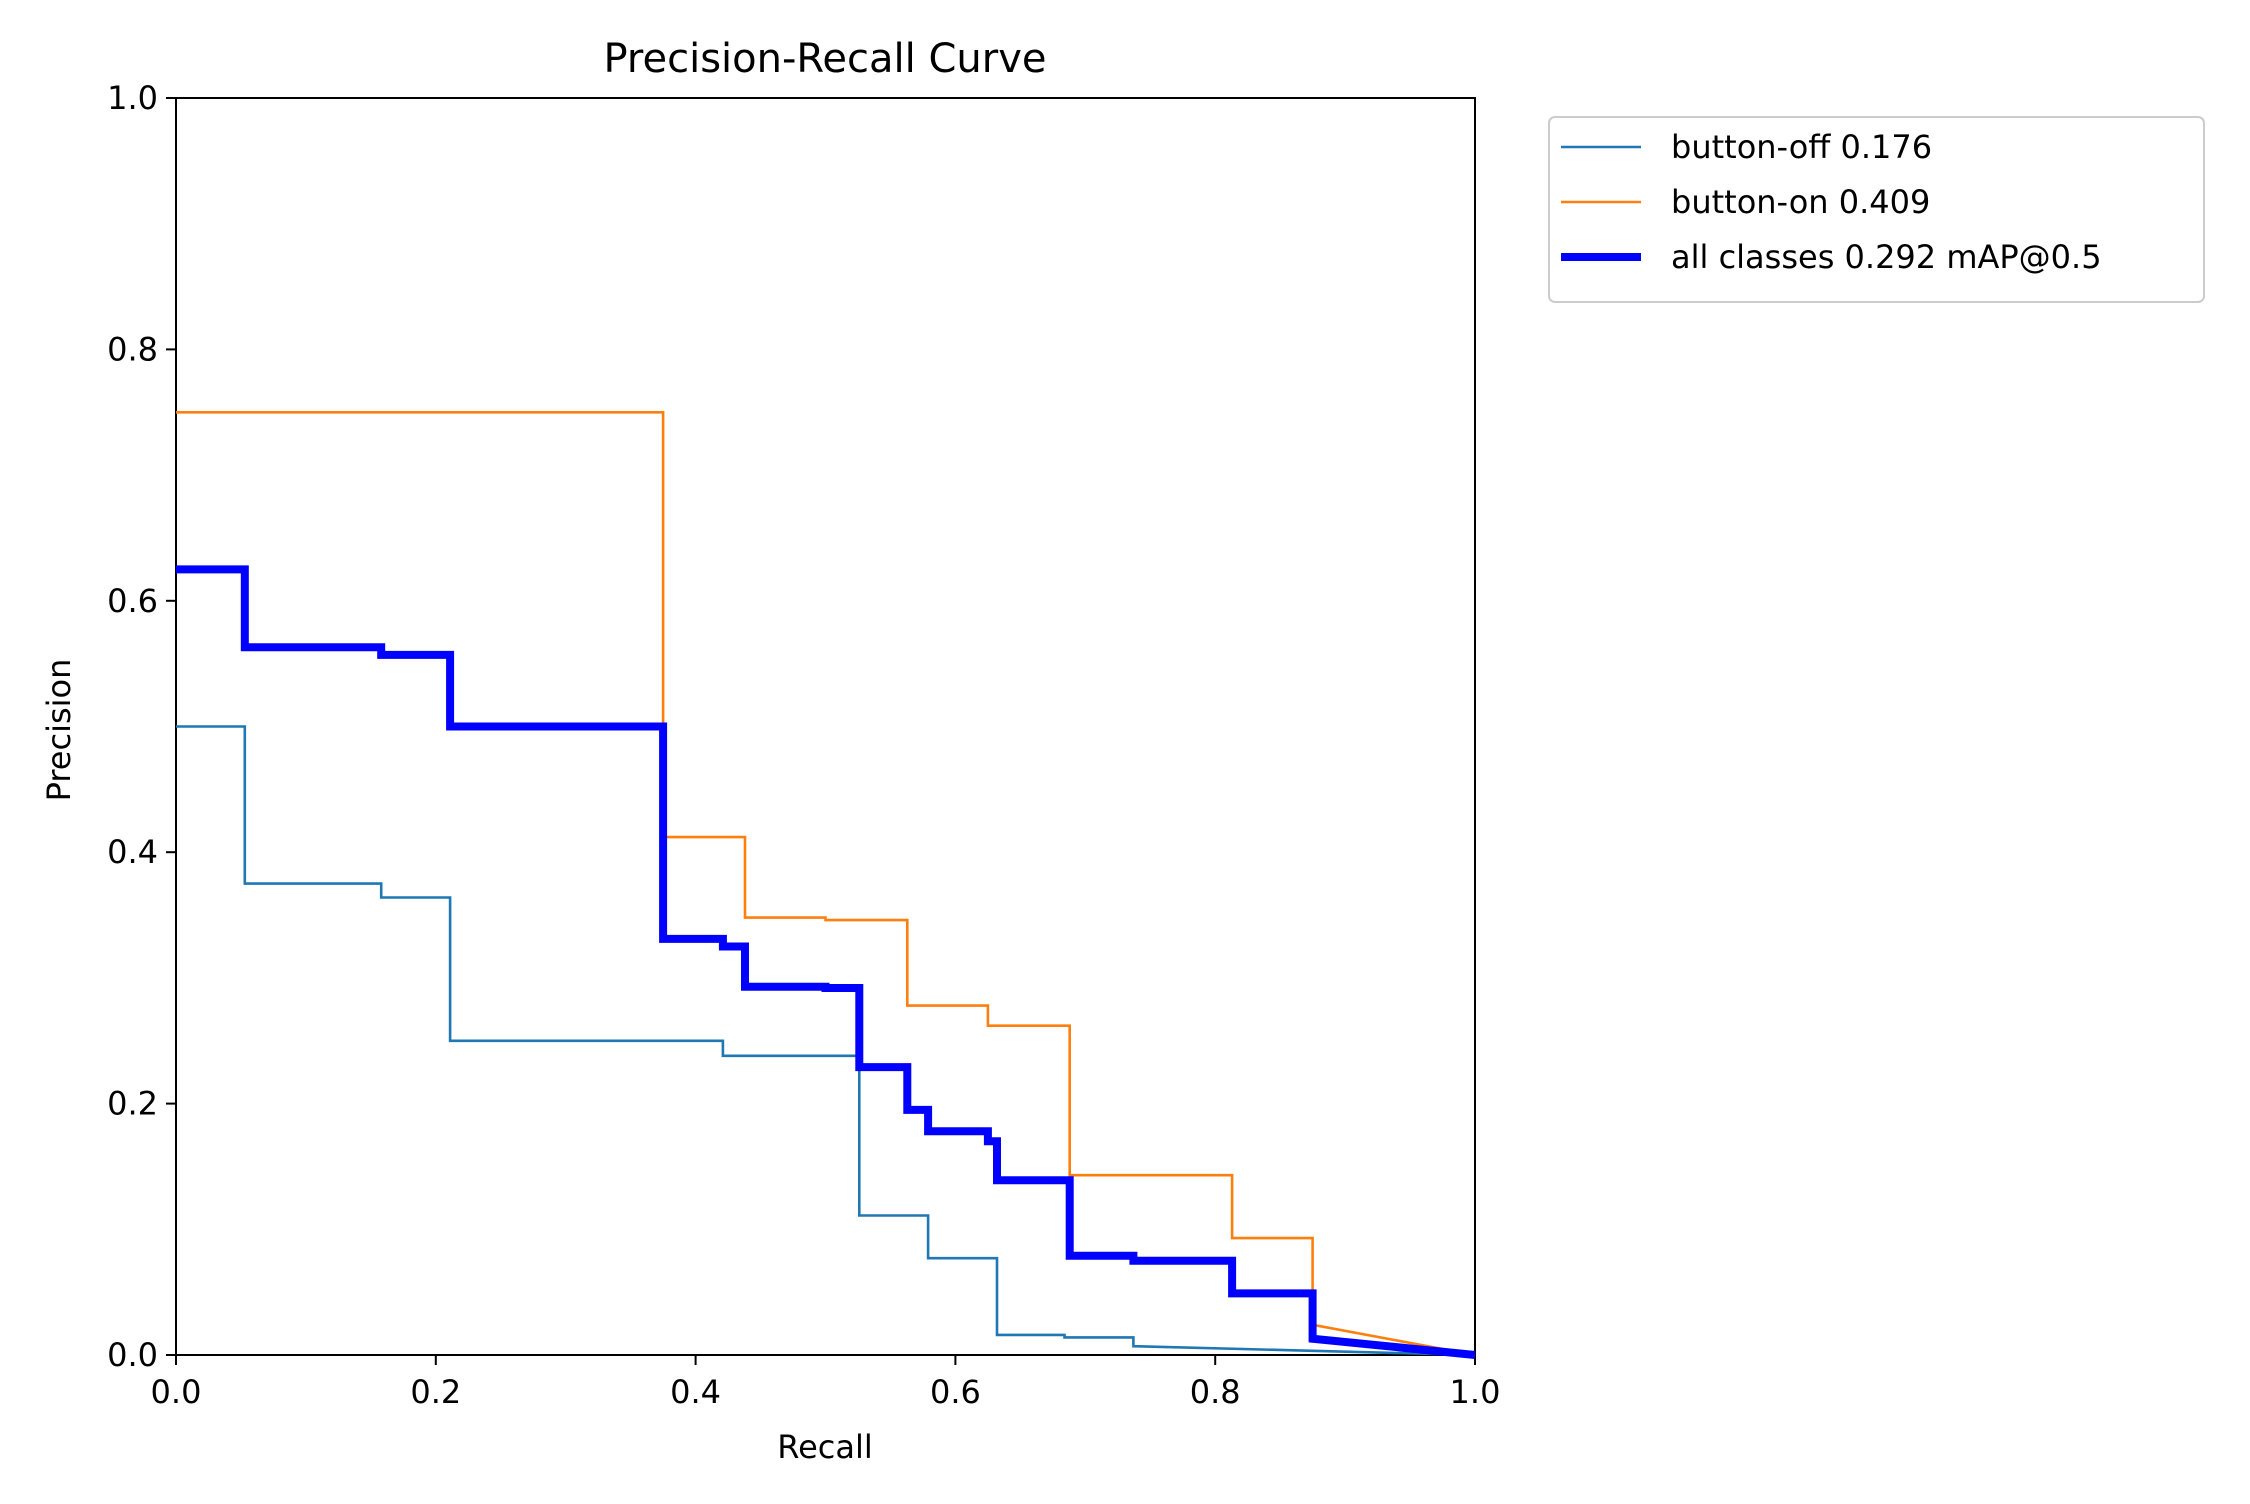 The width and height of the screenshot is (2250, 1504). I want to click on x-tick-label: 0.8, so click(1215, 1392).